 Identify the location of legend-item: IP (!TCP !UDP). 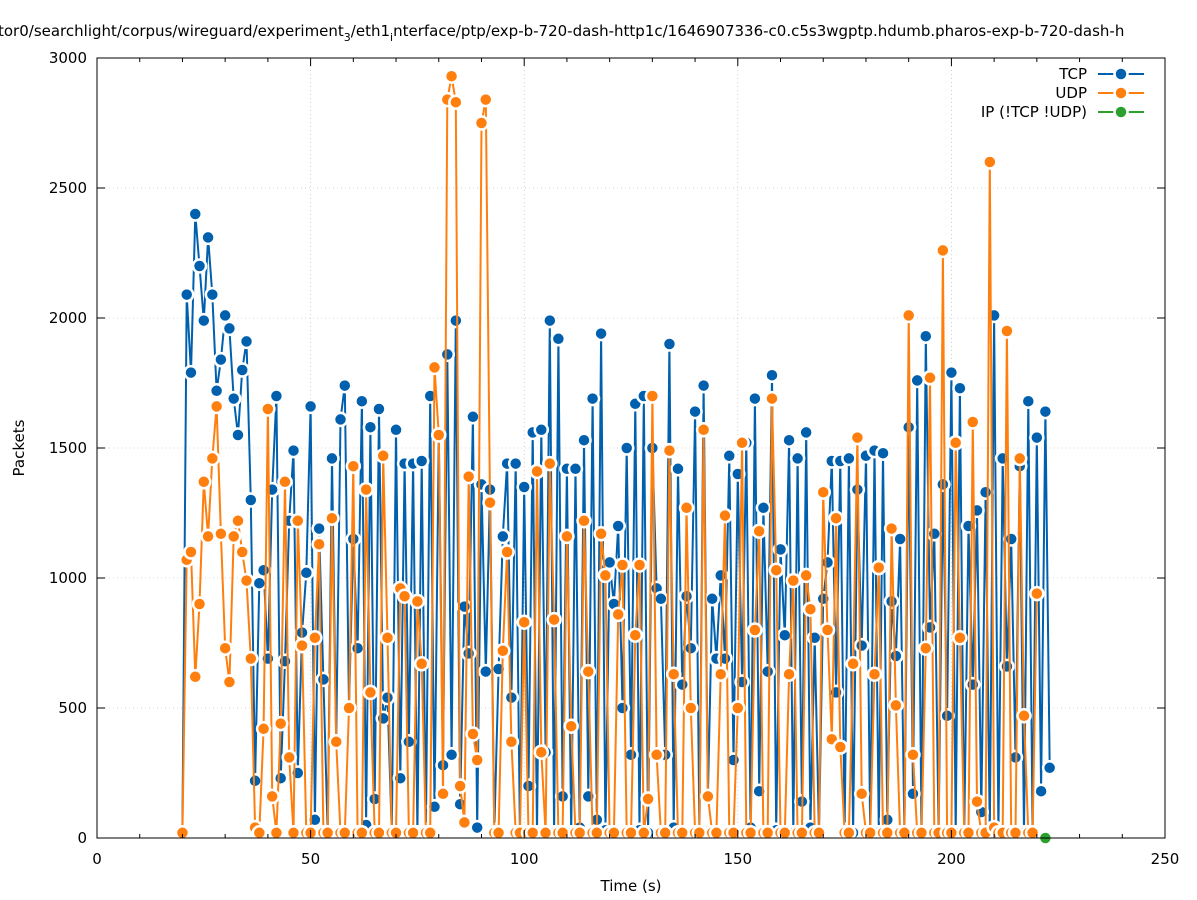
(1062, 112).